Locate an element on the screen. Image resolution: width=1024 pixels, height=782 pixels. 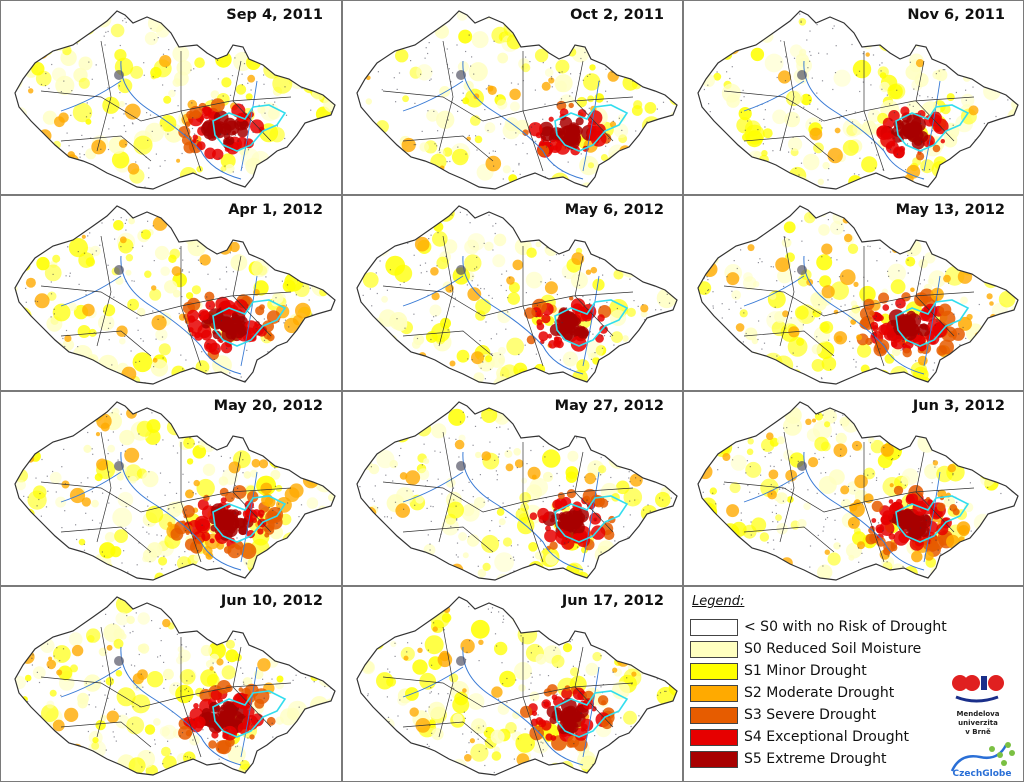
legend-item: S1 Minor Drought is located at coordinates (778, 671).